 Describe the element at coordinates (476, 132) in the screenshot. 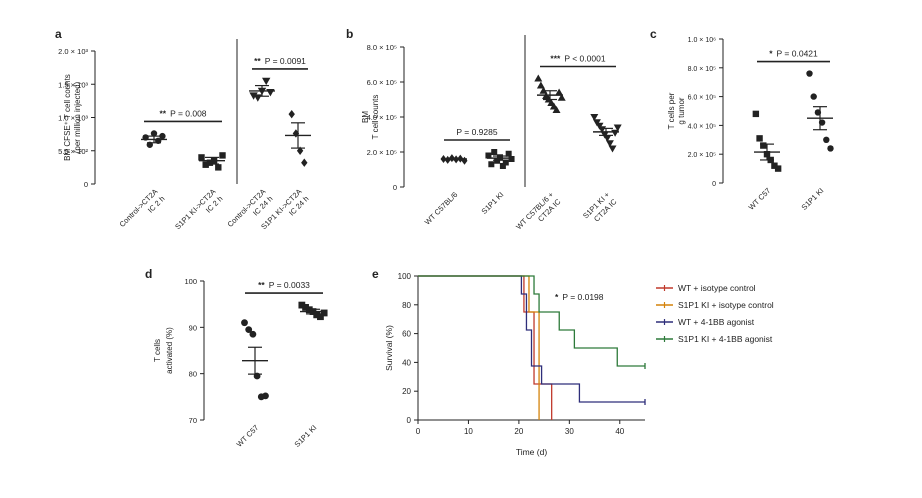

I see `significance-label: P = 0.9285` at that location.